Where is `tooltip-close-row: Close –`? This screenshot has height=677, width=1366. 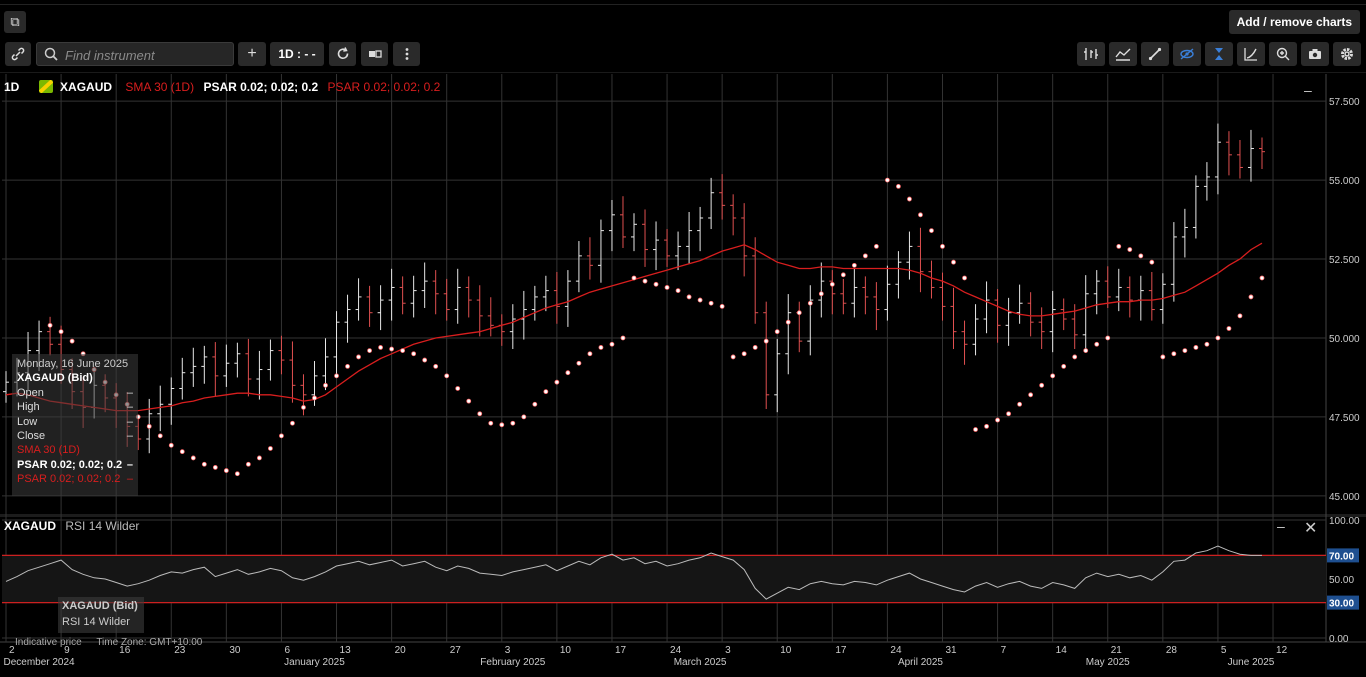 tooltip-close-row: Close – is located at coordinates (75, 436).